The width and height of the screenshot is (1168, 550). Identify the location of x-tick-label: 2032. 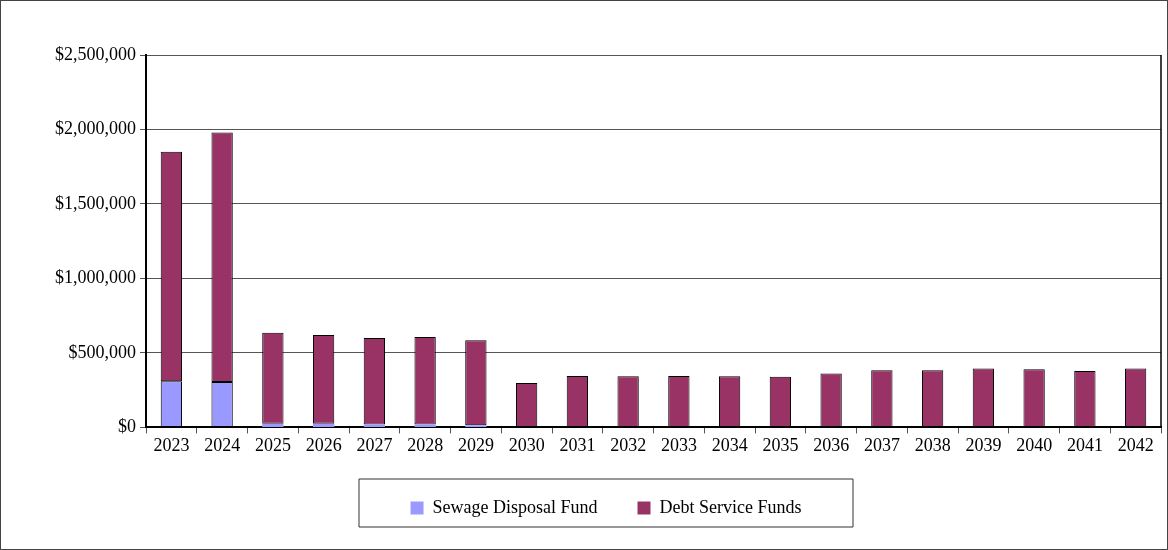
(628, 444).